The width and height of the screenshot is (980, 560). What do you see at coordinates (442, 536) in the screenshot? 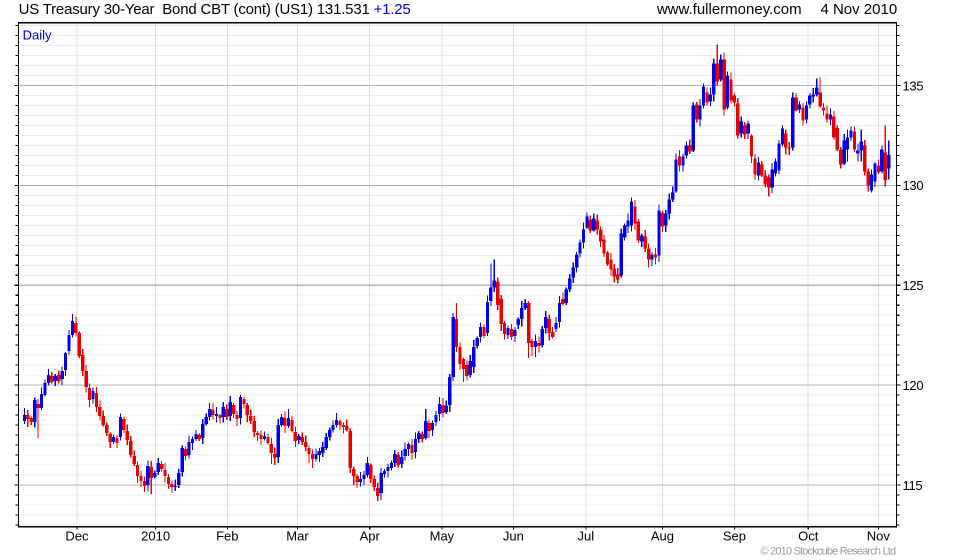
I see `svg-text: May` at bounding box center [442, 536].